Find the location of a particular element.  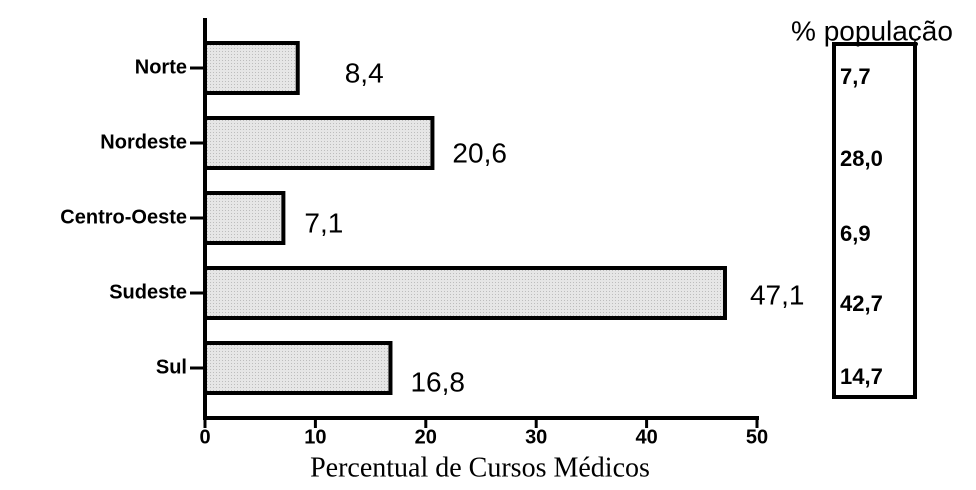

y-tick-label: Norte is located at coordinates (161, 67).